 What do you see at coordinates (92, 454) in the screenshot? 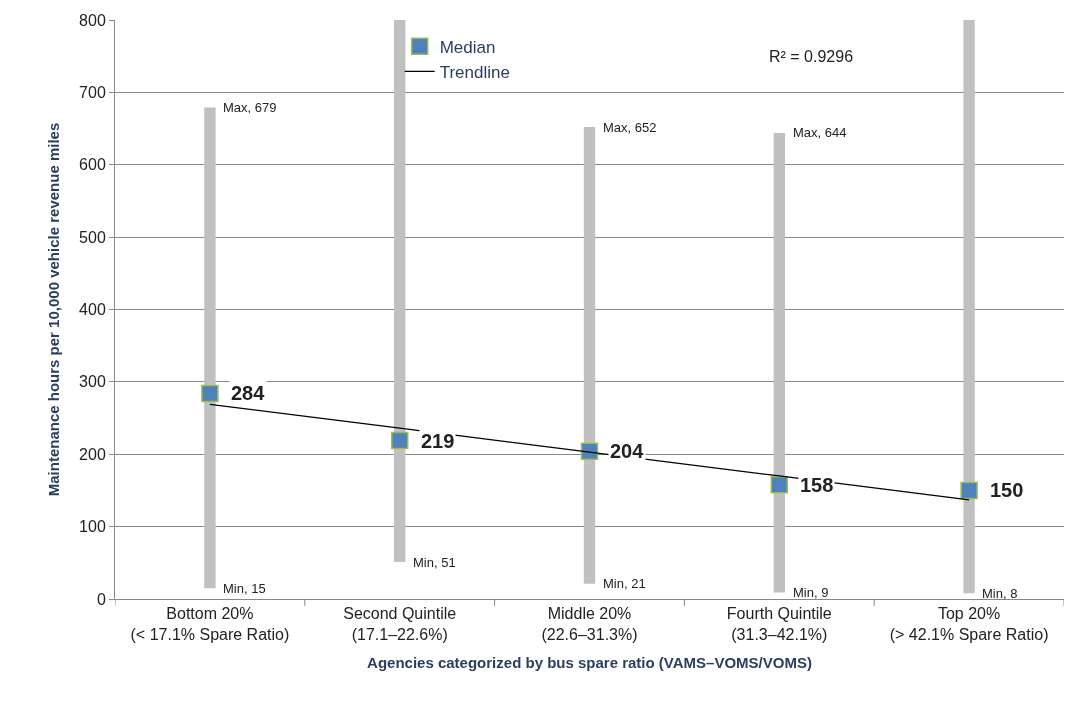
I see `y-tick-label: 200` at bounding box center [92, 454].